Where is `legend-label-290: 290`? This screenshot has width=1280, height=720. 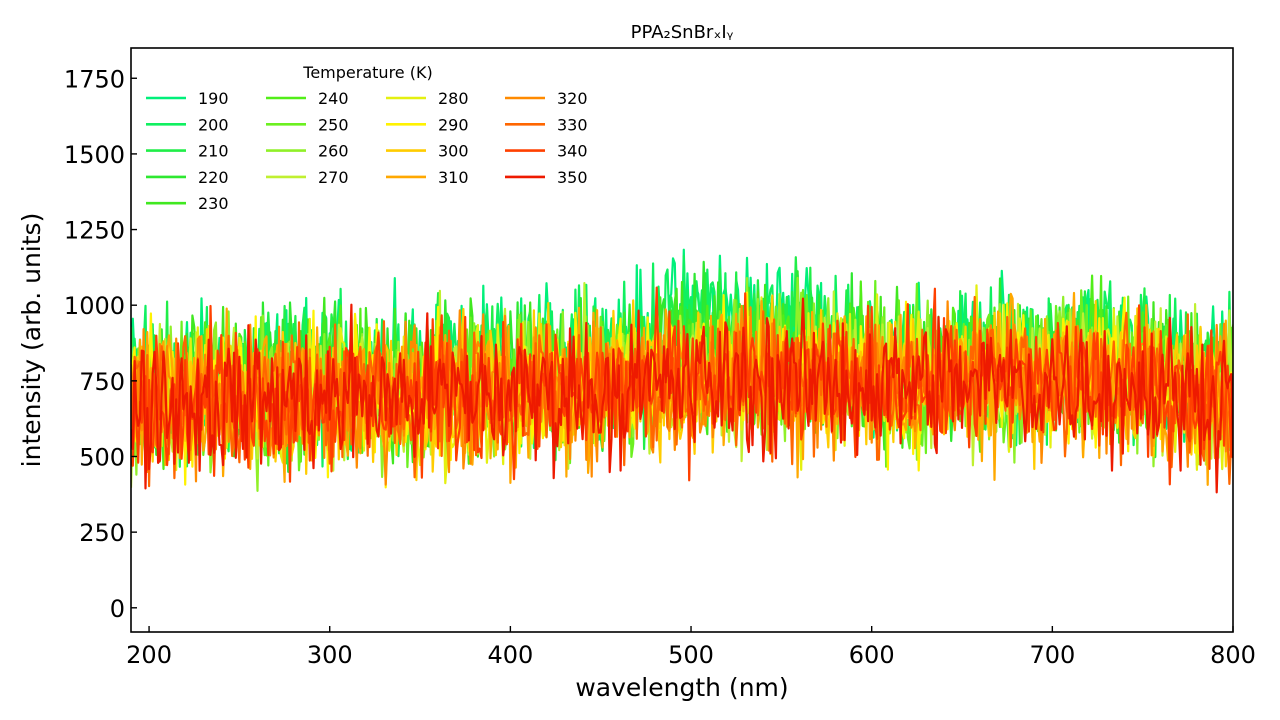 legend-label-290: 290 is located at coordinates (453, 124).